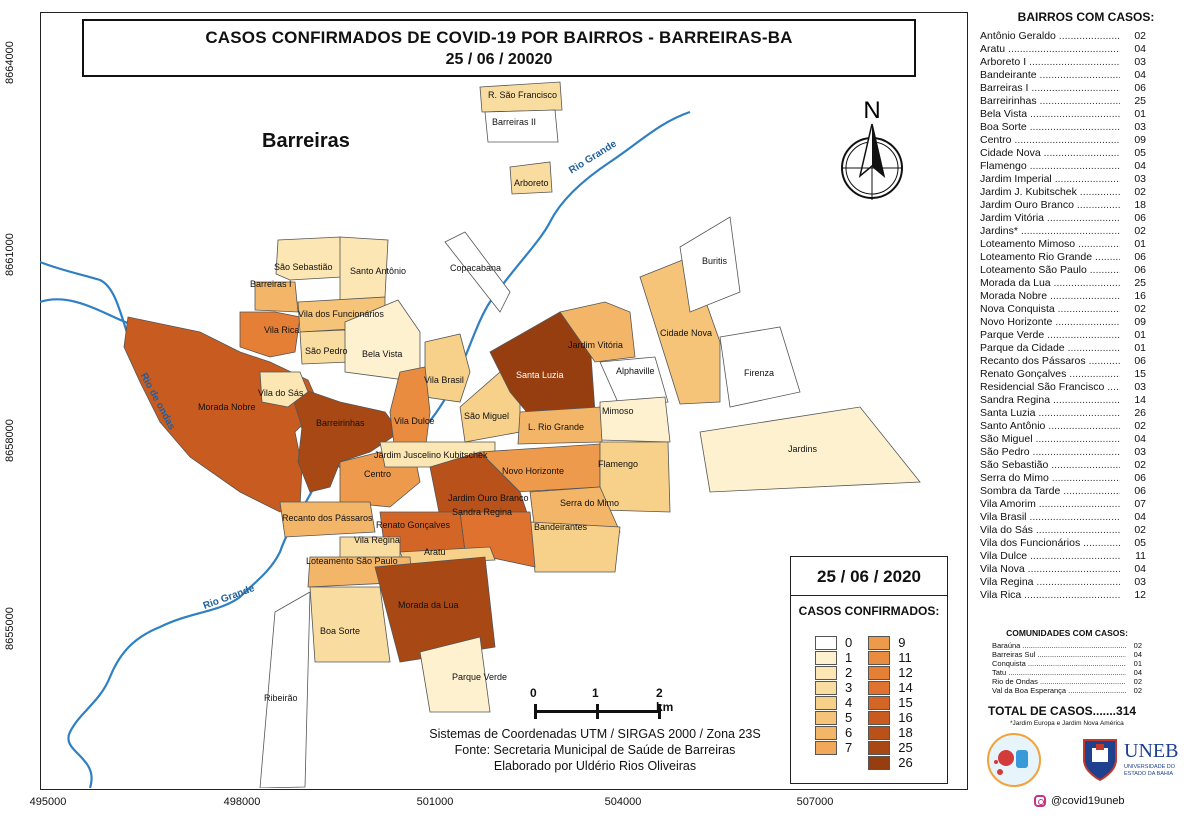 This screenshot has width=1200, height=818. I want to click on sidebar-list-item: Loteamento Mimoso 01, so click(1086, 244).